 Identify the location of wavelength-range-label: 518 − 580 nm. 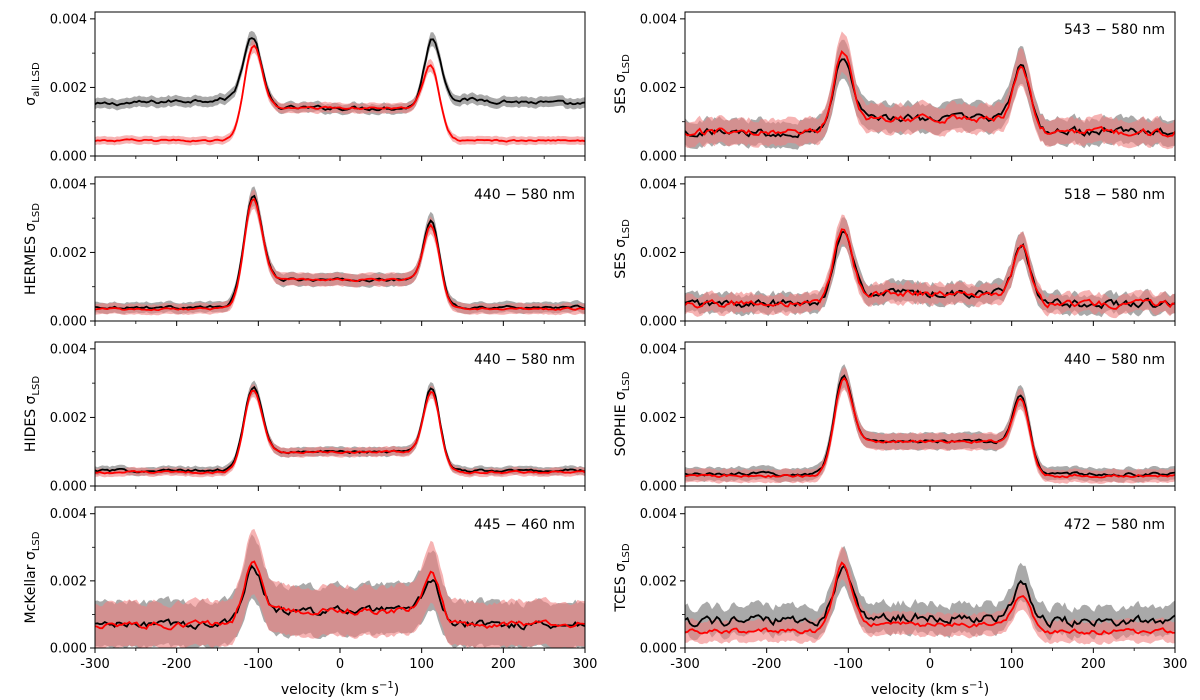
(1114, 195).